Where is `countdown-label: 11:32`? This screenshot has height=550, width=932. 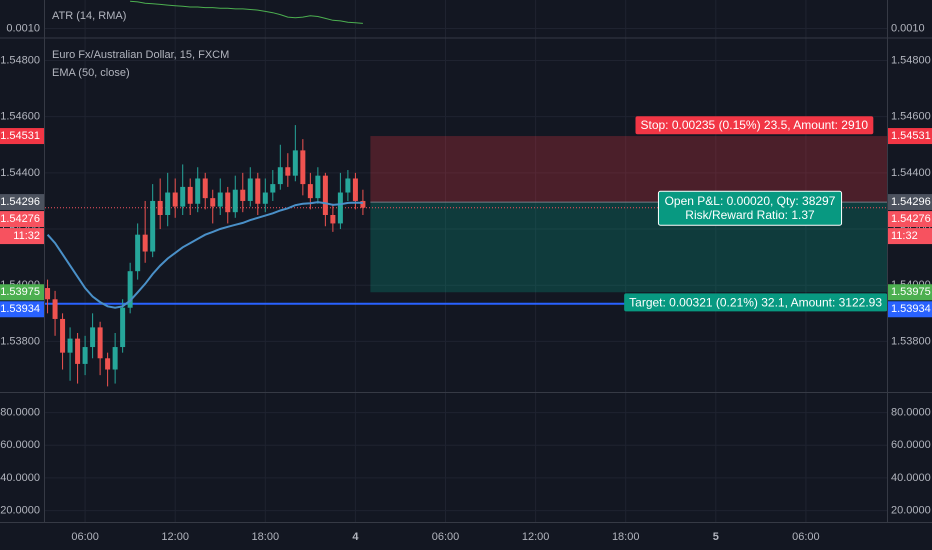 countdown-label: 11:32 is located at coordinates (26, 236).